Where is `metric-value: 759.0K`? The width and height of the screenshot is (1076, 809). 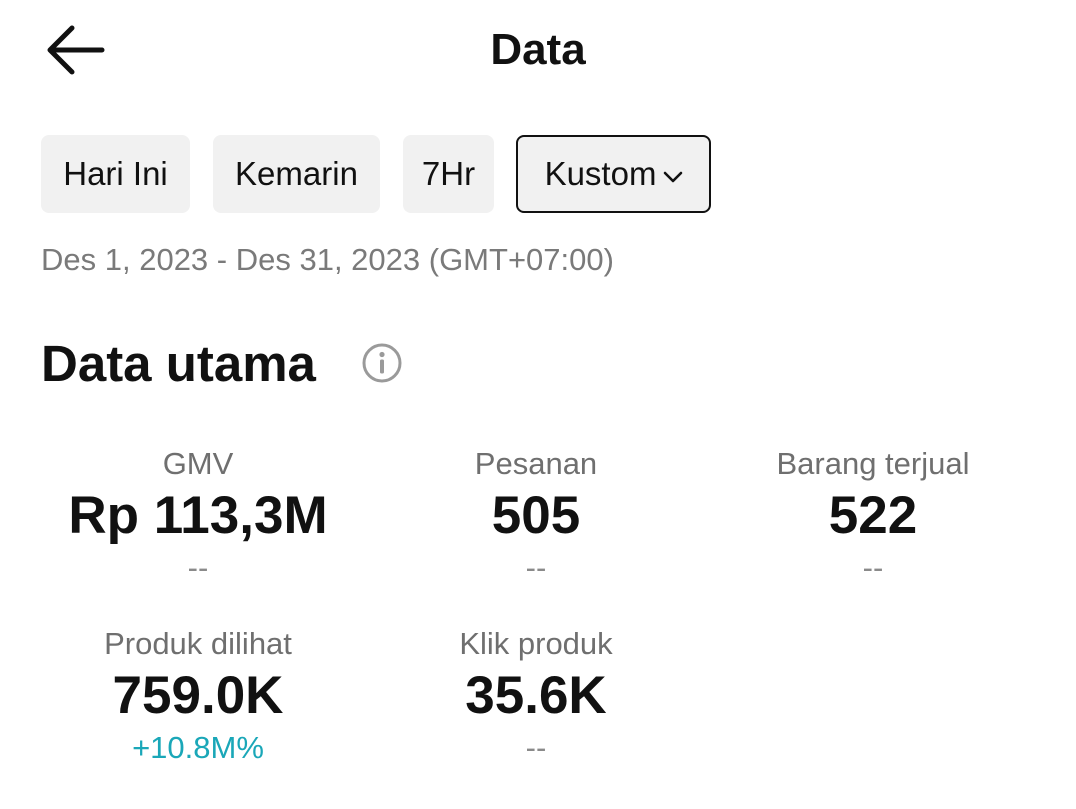 metric-value: 759.0K is located at coordinates (198, 695).